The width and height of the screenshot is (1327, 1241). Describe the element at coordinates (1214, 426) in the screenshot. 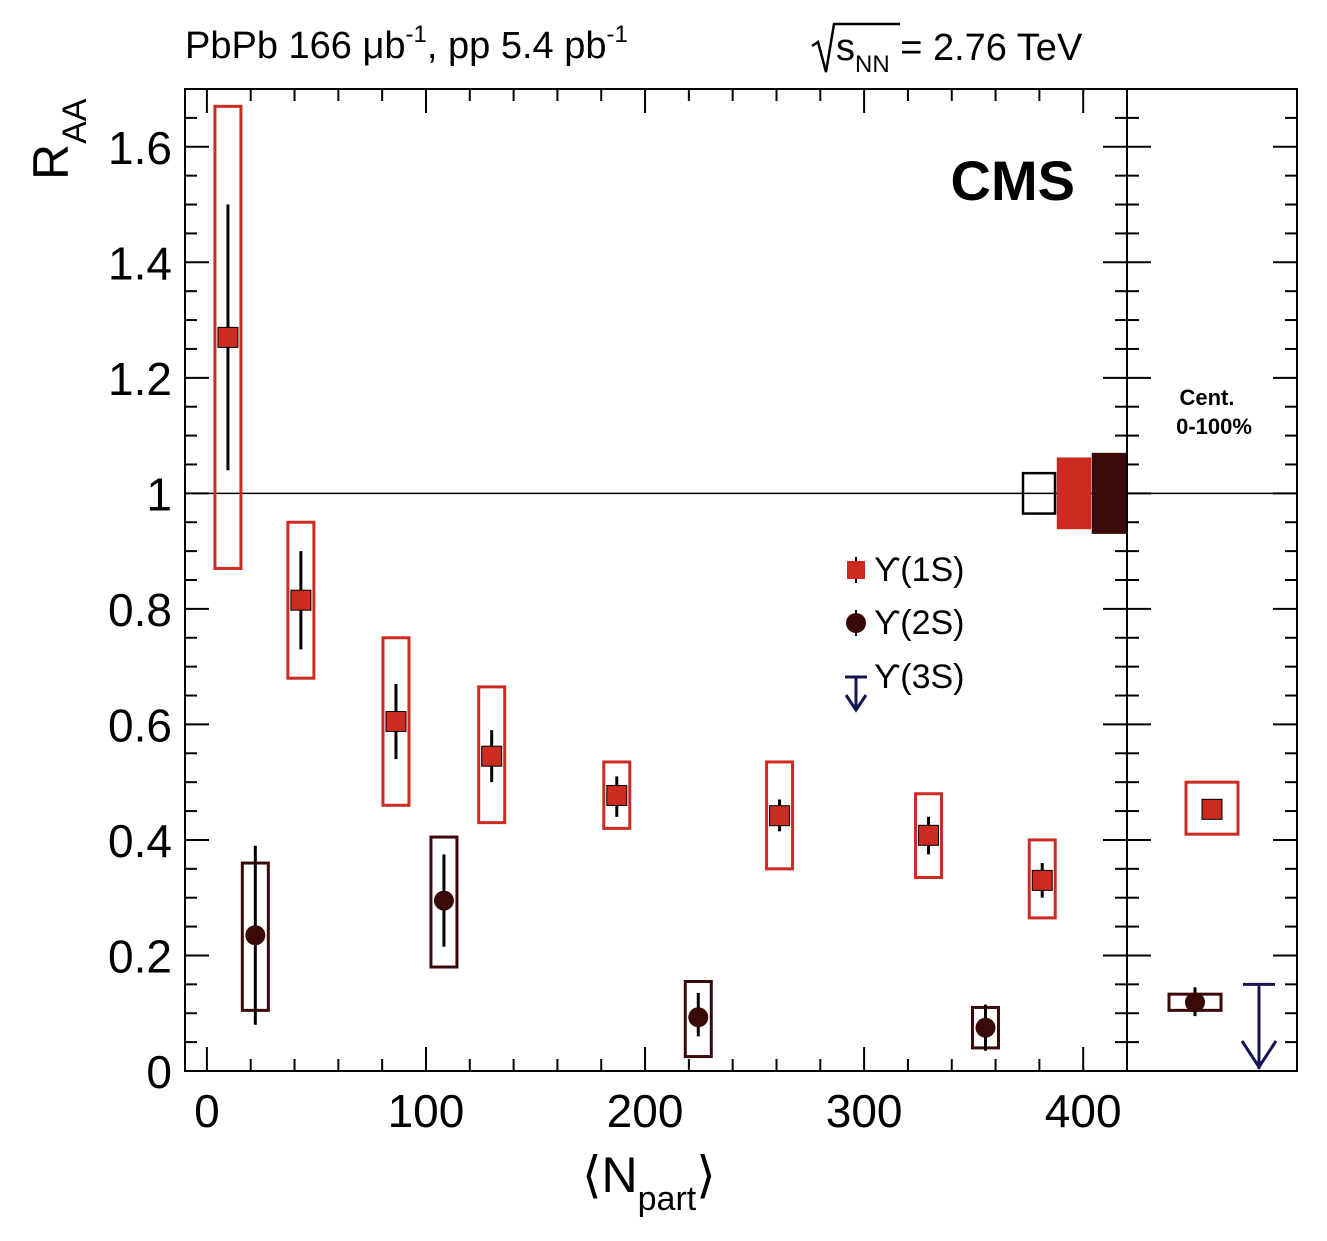

I see `centrality-range-label: 0-100%` at that location.